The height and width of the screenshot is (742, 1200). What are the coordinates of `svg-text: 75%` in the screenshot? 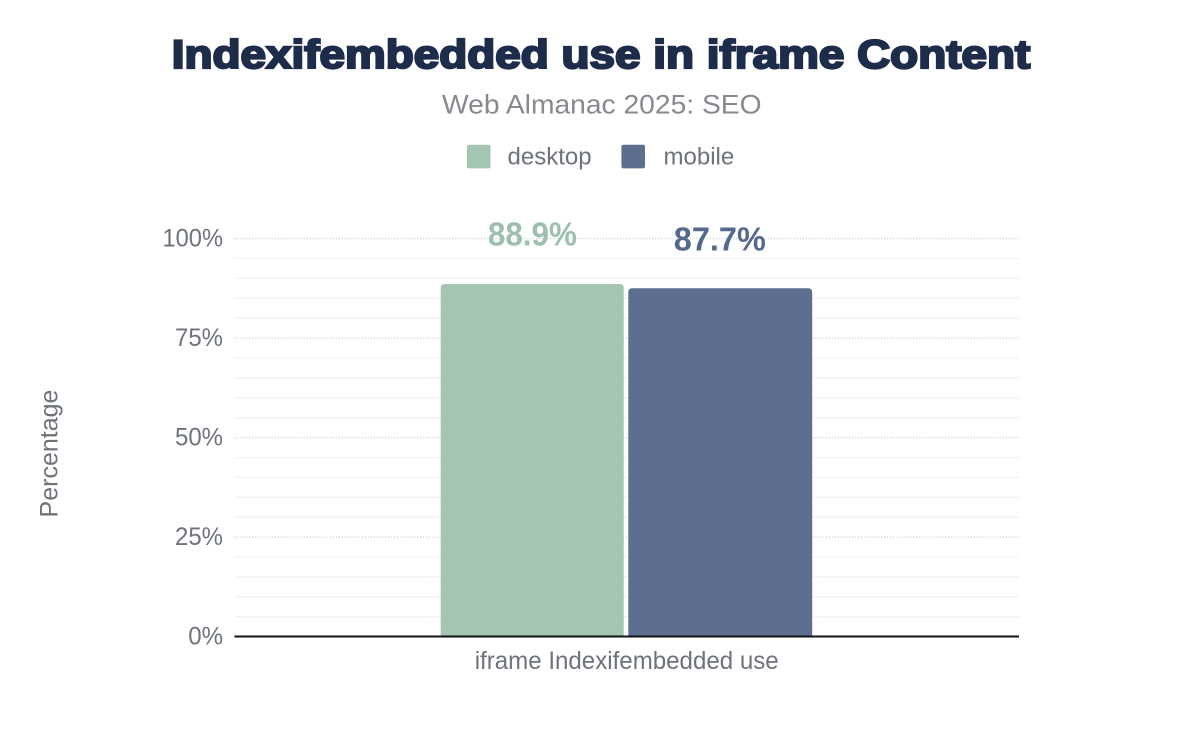 It's located at (199, 338).